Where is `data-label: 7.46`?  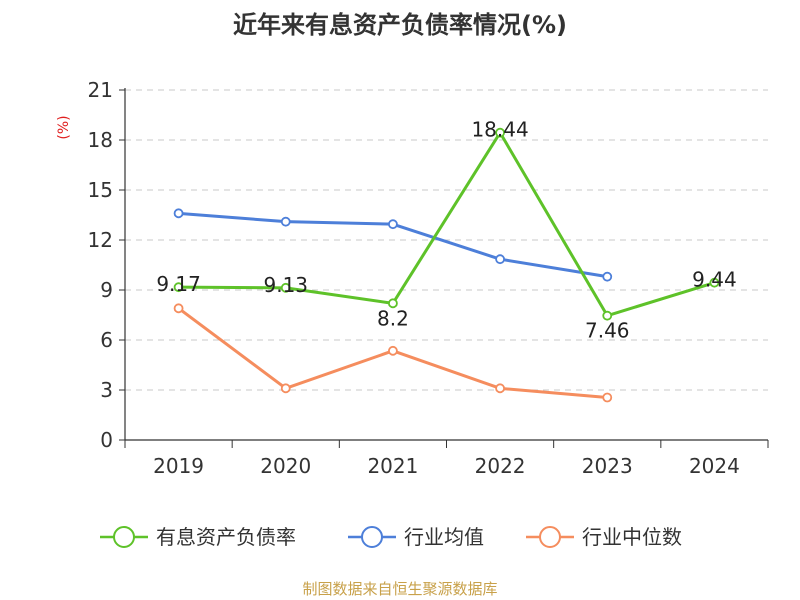
data-label: 7.46 is located at coordinates (607, 331).